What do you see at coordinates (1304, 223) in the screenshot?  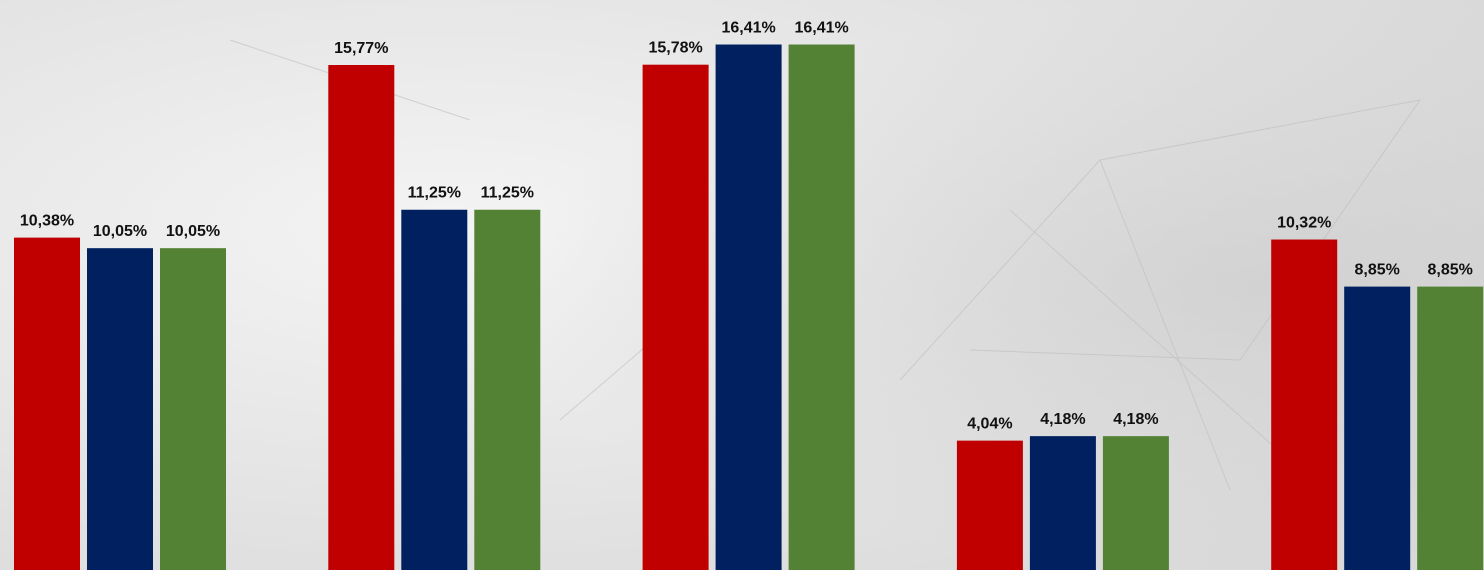 I see `value-label: 10,32%` at bounding box center [1304, 223].